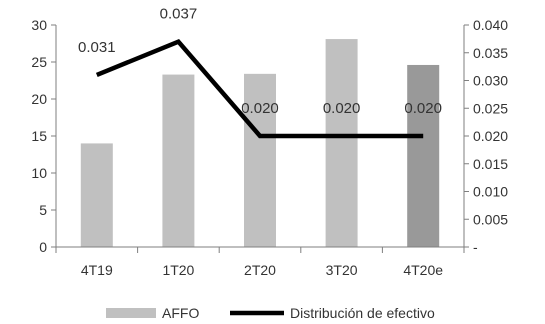 Image resolution: width=545 pixels, height=324 pixels. Describe the element at coordinates (475, 247) in the screenshot. I see `right-tick-label: -` at that location.